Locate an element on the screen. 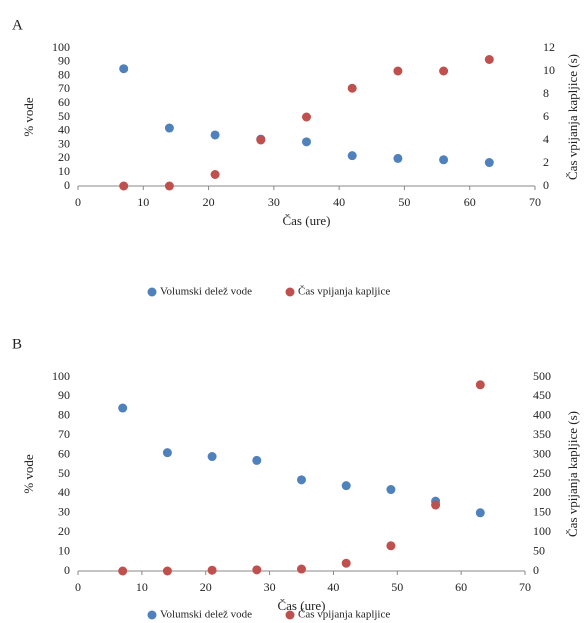 The width and height of the screenshot is (585, 623). y2-tick-label: 450 is located at coordinates (542, 395).